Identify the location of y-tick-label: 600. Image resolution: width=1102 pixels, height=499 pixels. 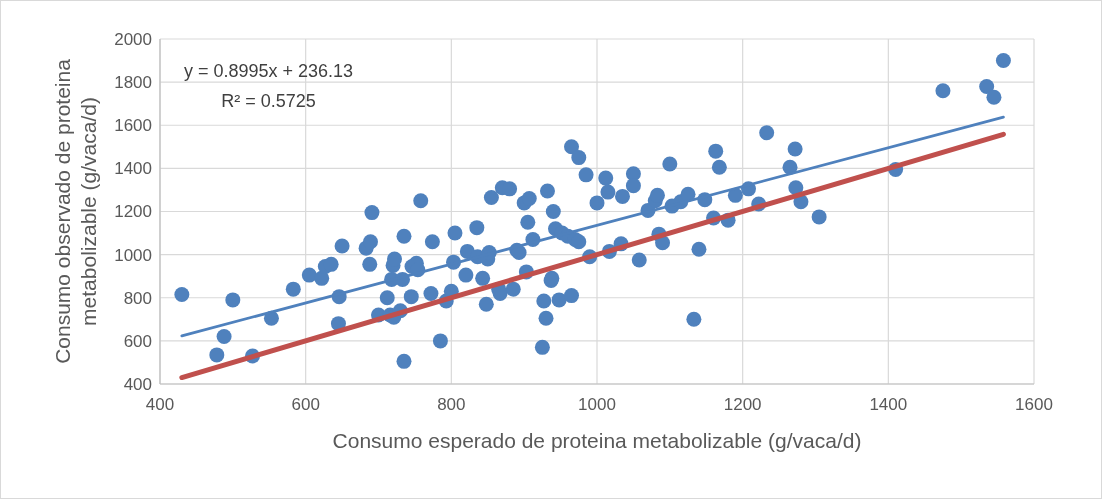
(137, 341).